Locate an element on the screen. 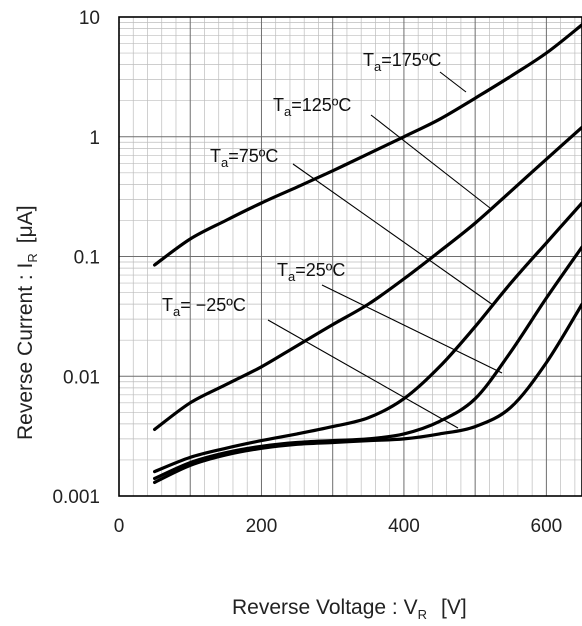 The width and height of the screenshot is (582, 626). y-axis-ticks: 0.001 0.01 0.1 1 10 is located at coordinates (76, 258).